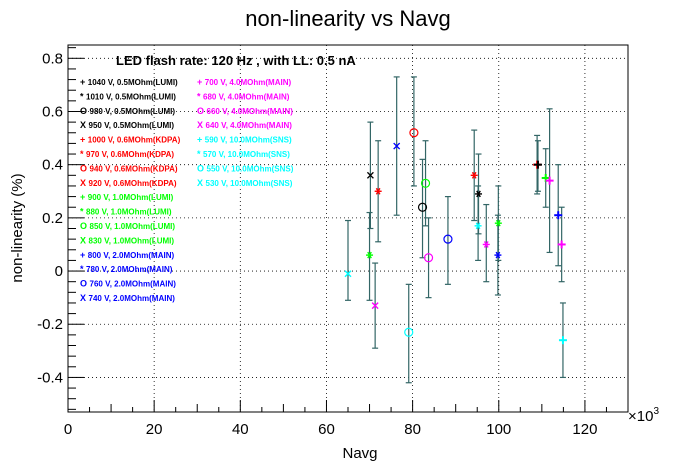  Describe the element at coordinates (133, 226) in the screenshot. I see `legend-label: 850 V, 1.0MOhm(LUMI)` at that location.